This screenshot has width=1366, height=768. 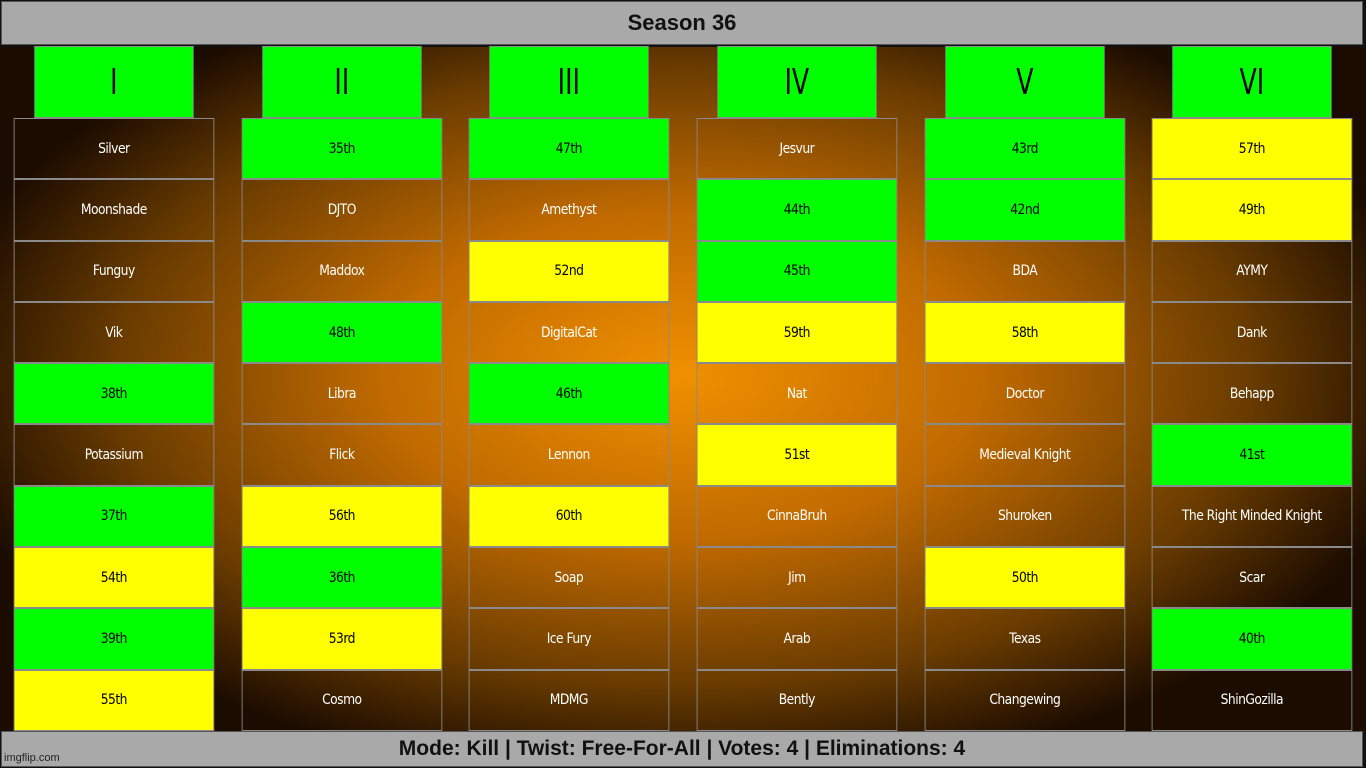 What do you see at coordinates (796, 271) in the screenshot?
I see `player-cell: 45th` at bounding box center [796, 271].